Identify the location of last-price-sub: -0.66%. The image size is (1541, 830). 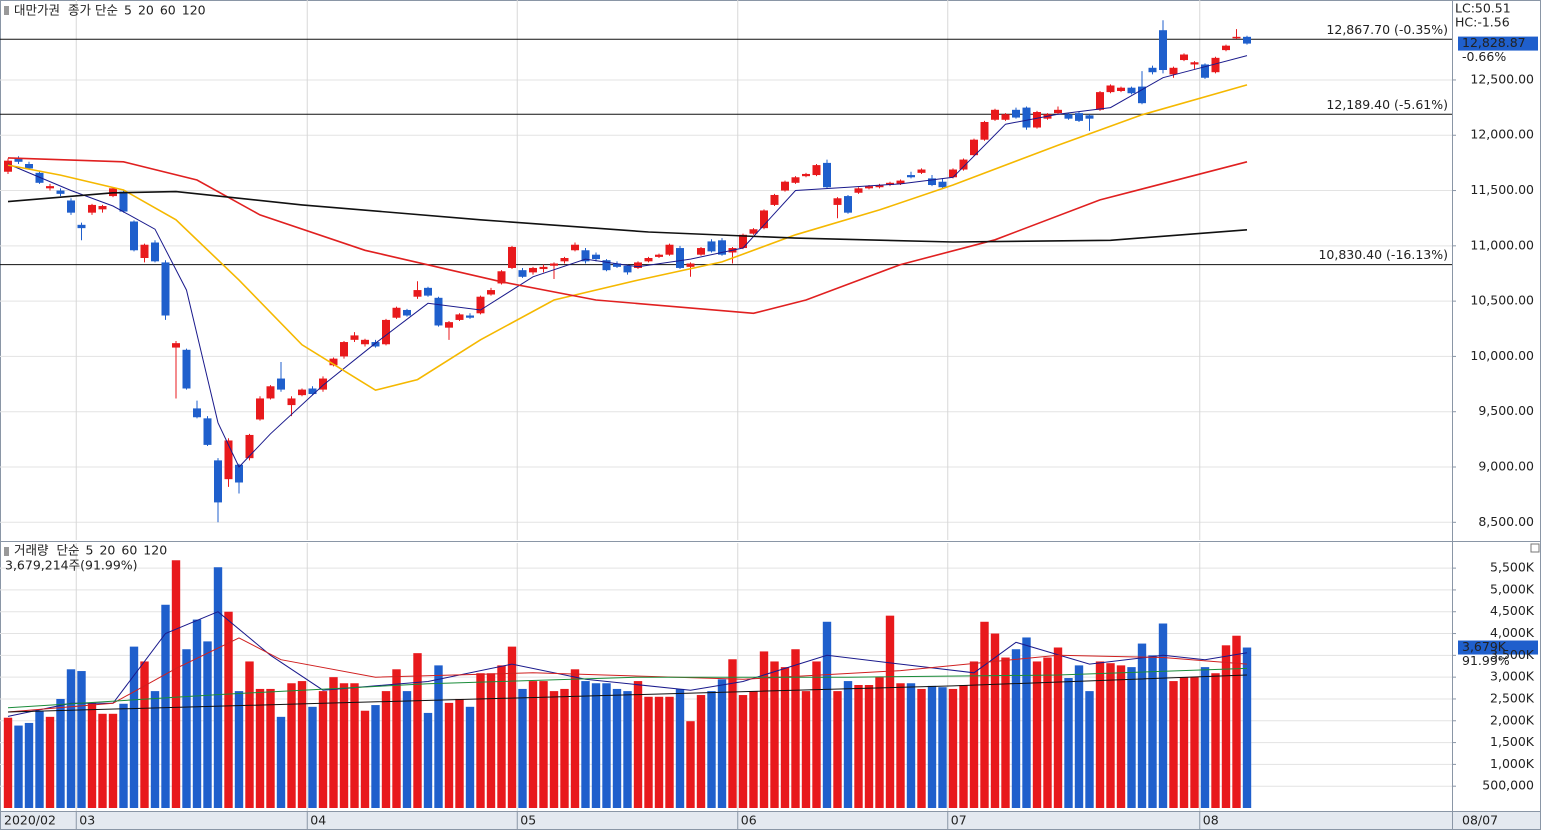
(1484, 56).